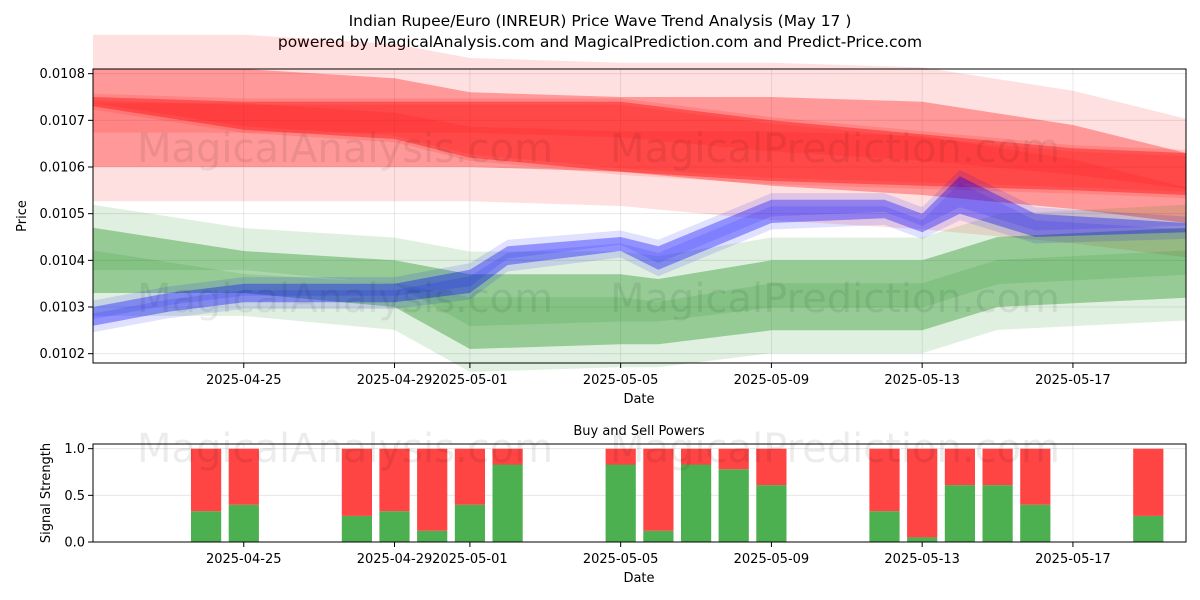  Describe the element at coordinates (395, 380) in the screenshot. I see `price-x-tick-label: 2025-04-29` at that location.